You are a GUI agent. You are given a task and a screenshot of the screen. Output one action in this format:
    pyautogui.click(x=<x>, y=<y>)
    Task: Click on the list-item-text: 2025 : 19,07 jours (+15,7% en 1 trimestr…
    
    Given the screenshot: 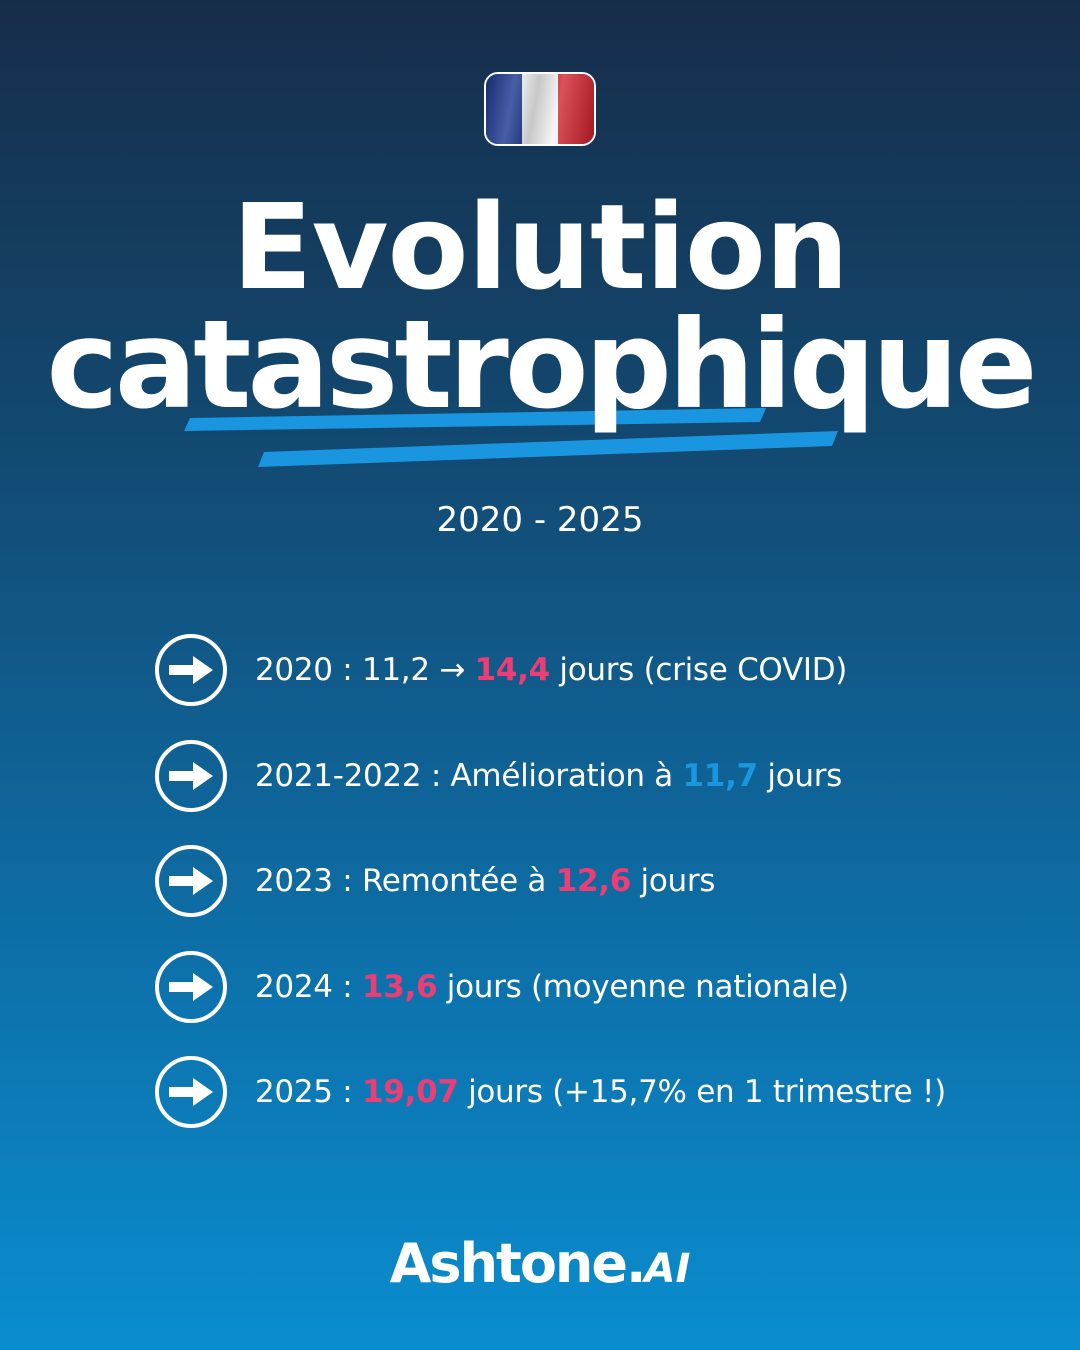 What is the action you would take?
    pyautogui.click(x=600, y=1092)
    